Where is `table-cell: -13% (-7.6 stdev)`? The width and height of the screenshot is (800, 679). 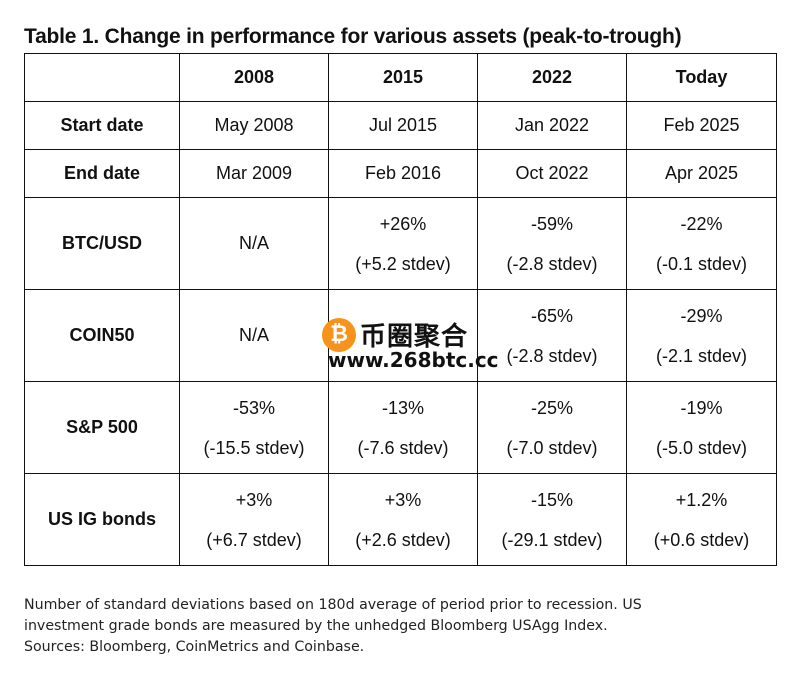 table-cell: -13% (-7.6 stdev) is located at coordinates (403, 427).